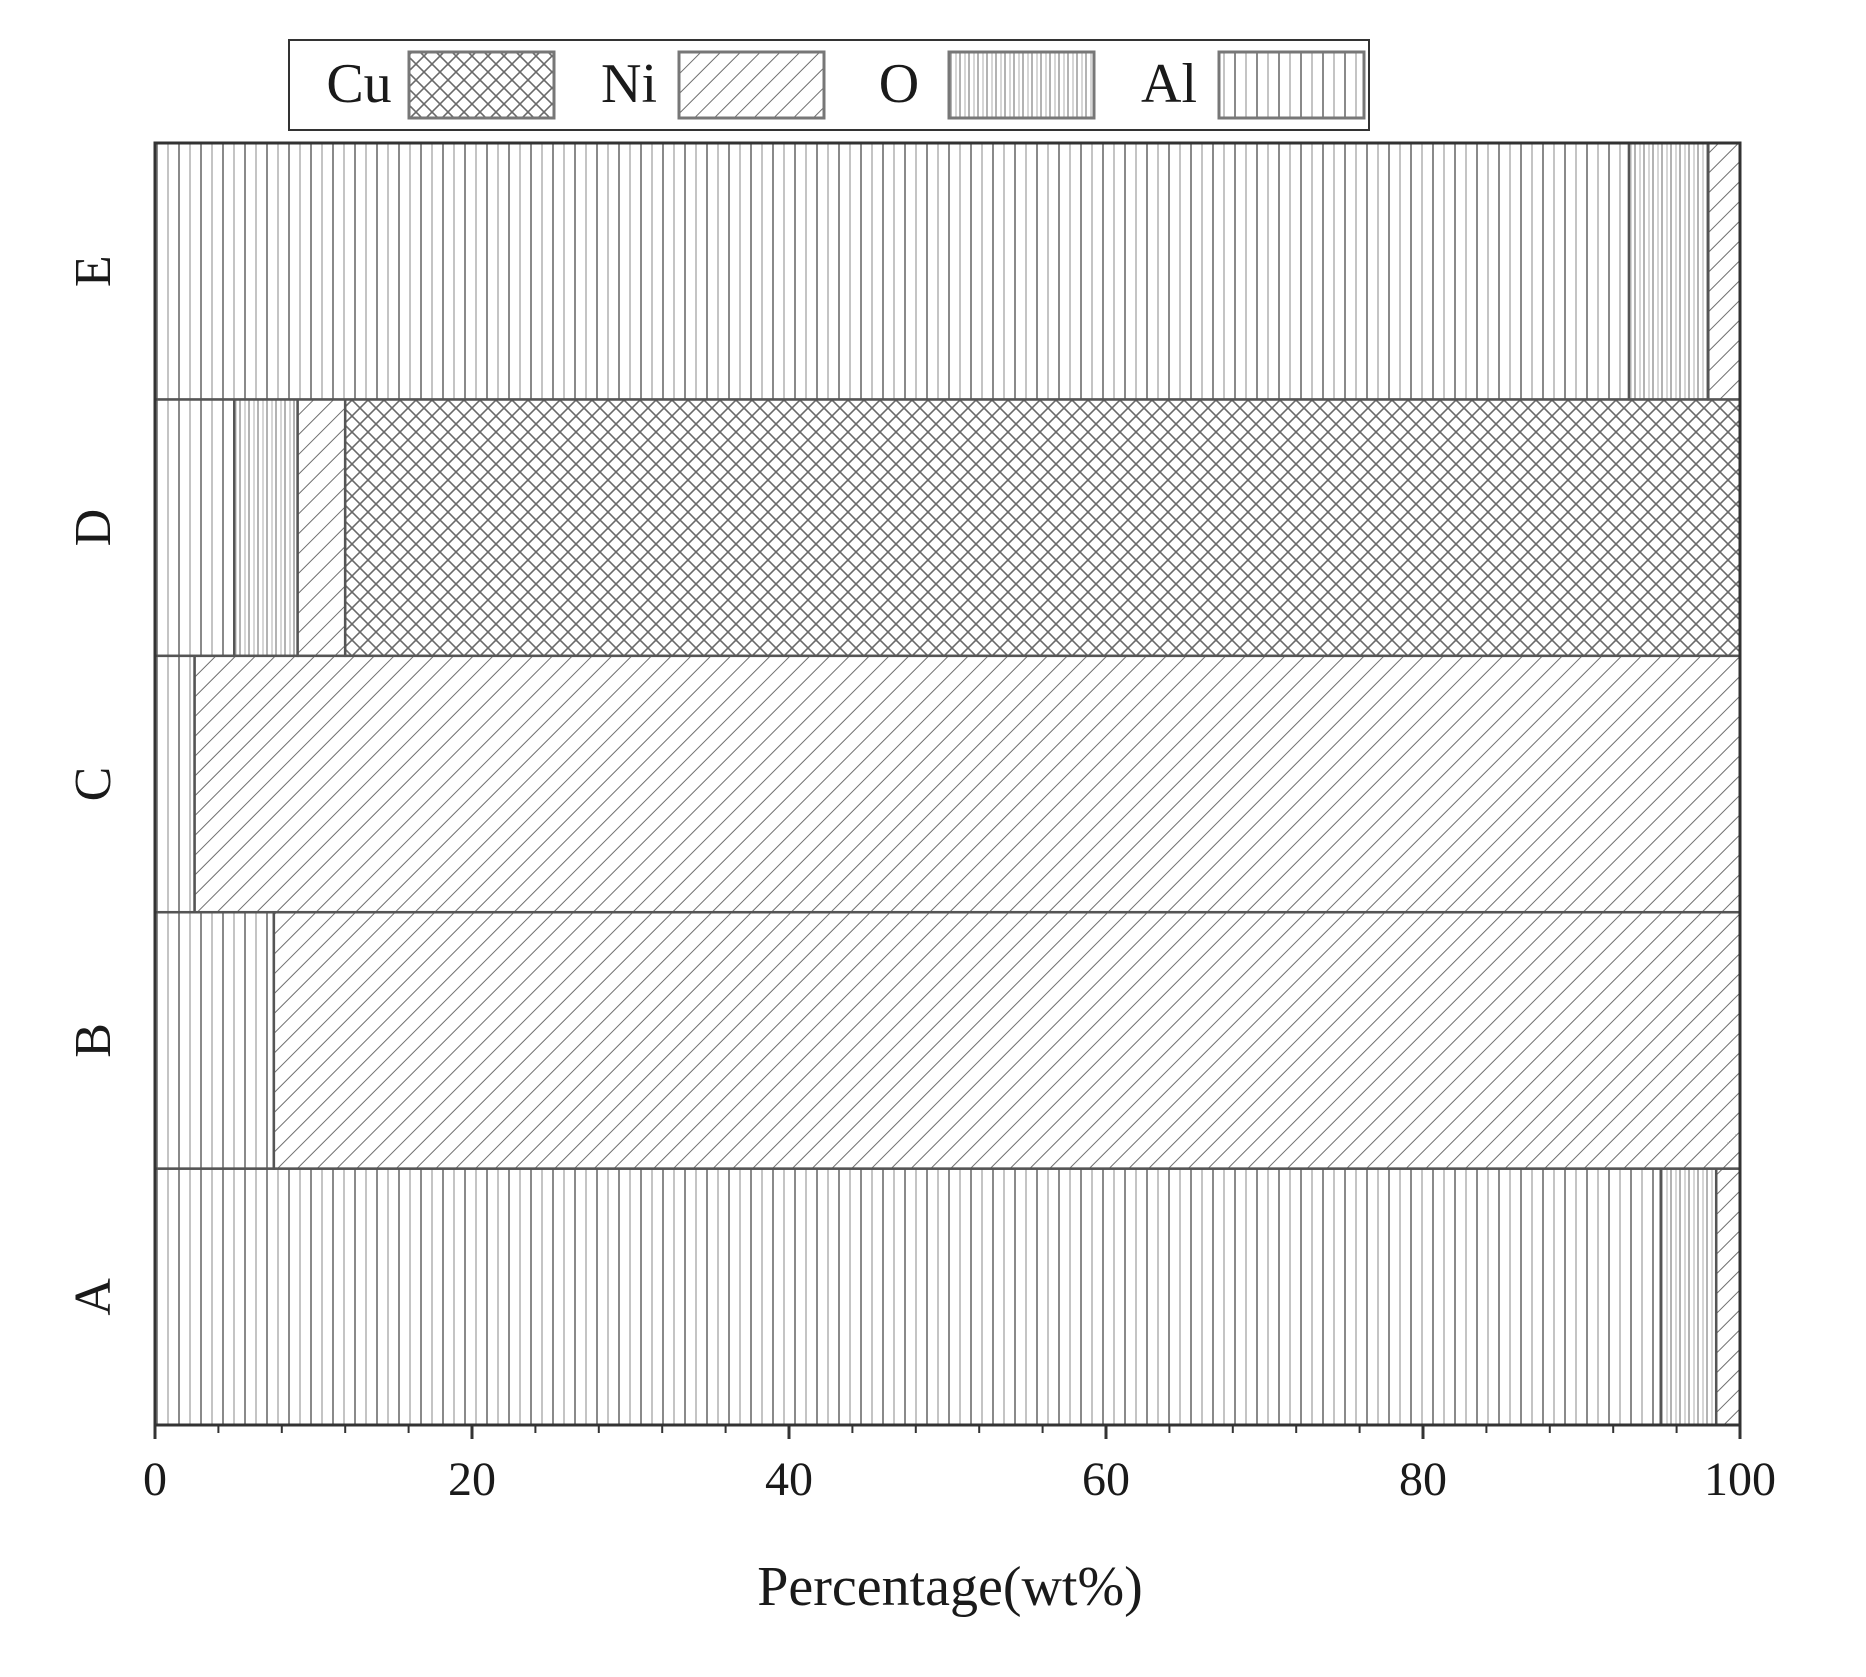 The image size is (1866, 1677). What do you see at coordinates (214, 1040) in the screenshot?
I see `bar-B-Al` at bounding box center [214, 1040].